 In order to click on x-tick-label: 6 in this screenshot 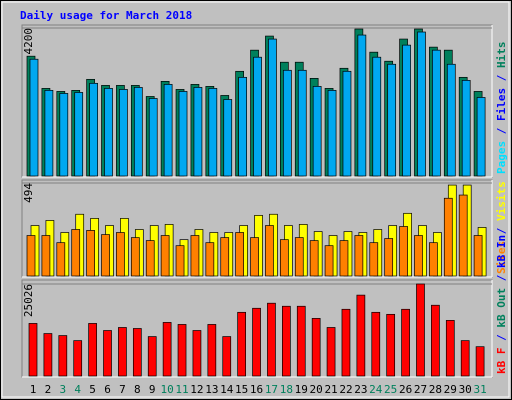, I will do `click(107, 389)`.